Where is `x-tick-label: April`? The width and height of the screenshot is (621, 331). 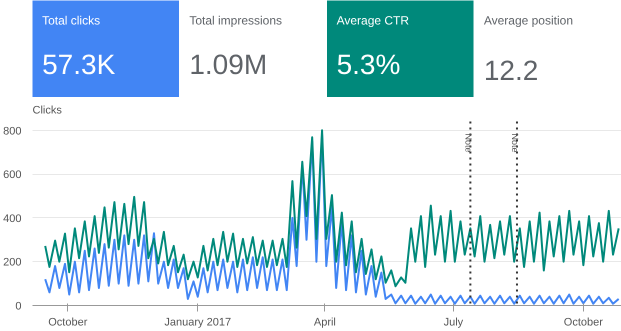 x-tick-label: April is located at coordinates (325, 322).